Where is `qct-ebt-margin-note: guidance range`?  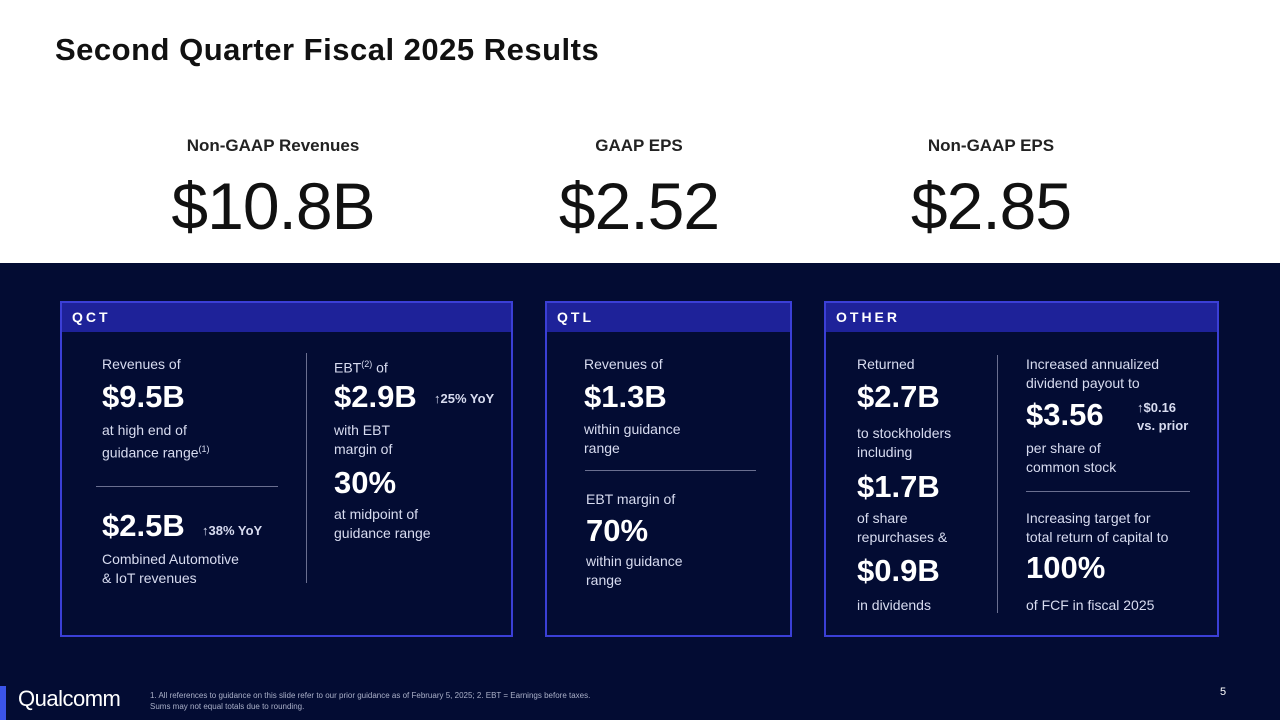 qct-ebt-margin-note: guidance range is located at coordinates (382, 533).